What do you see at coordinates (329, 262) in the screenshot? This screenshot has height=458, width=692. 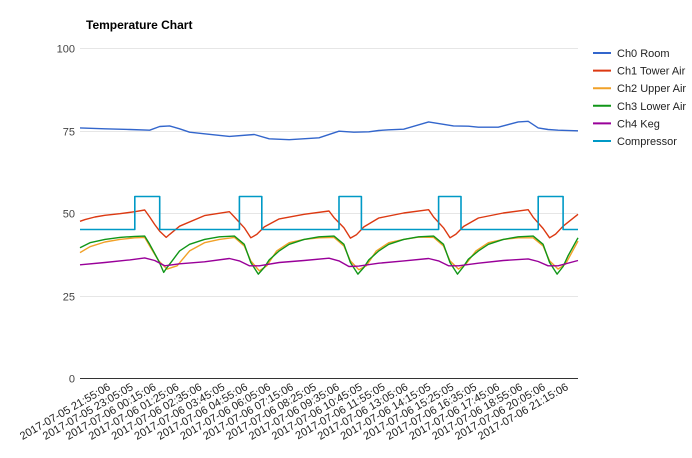 I see `series-line-ch4-keg` at bounding box center [329, 262].